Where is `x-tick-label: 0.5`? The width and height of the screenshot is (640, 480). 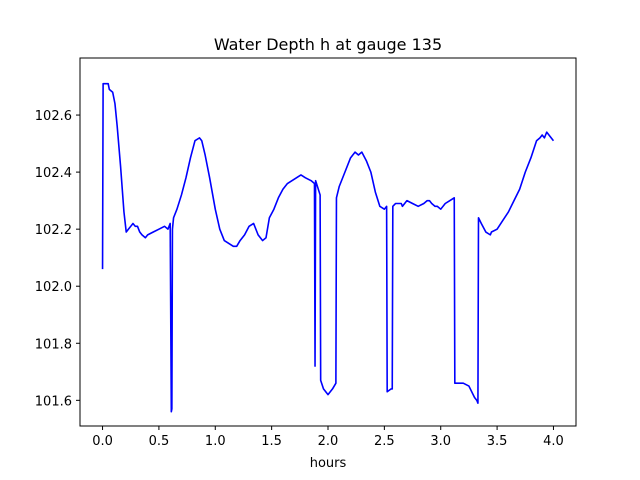
x-tick-label: 0.5 is located at coordinates (159, 441).